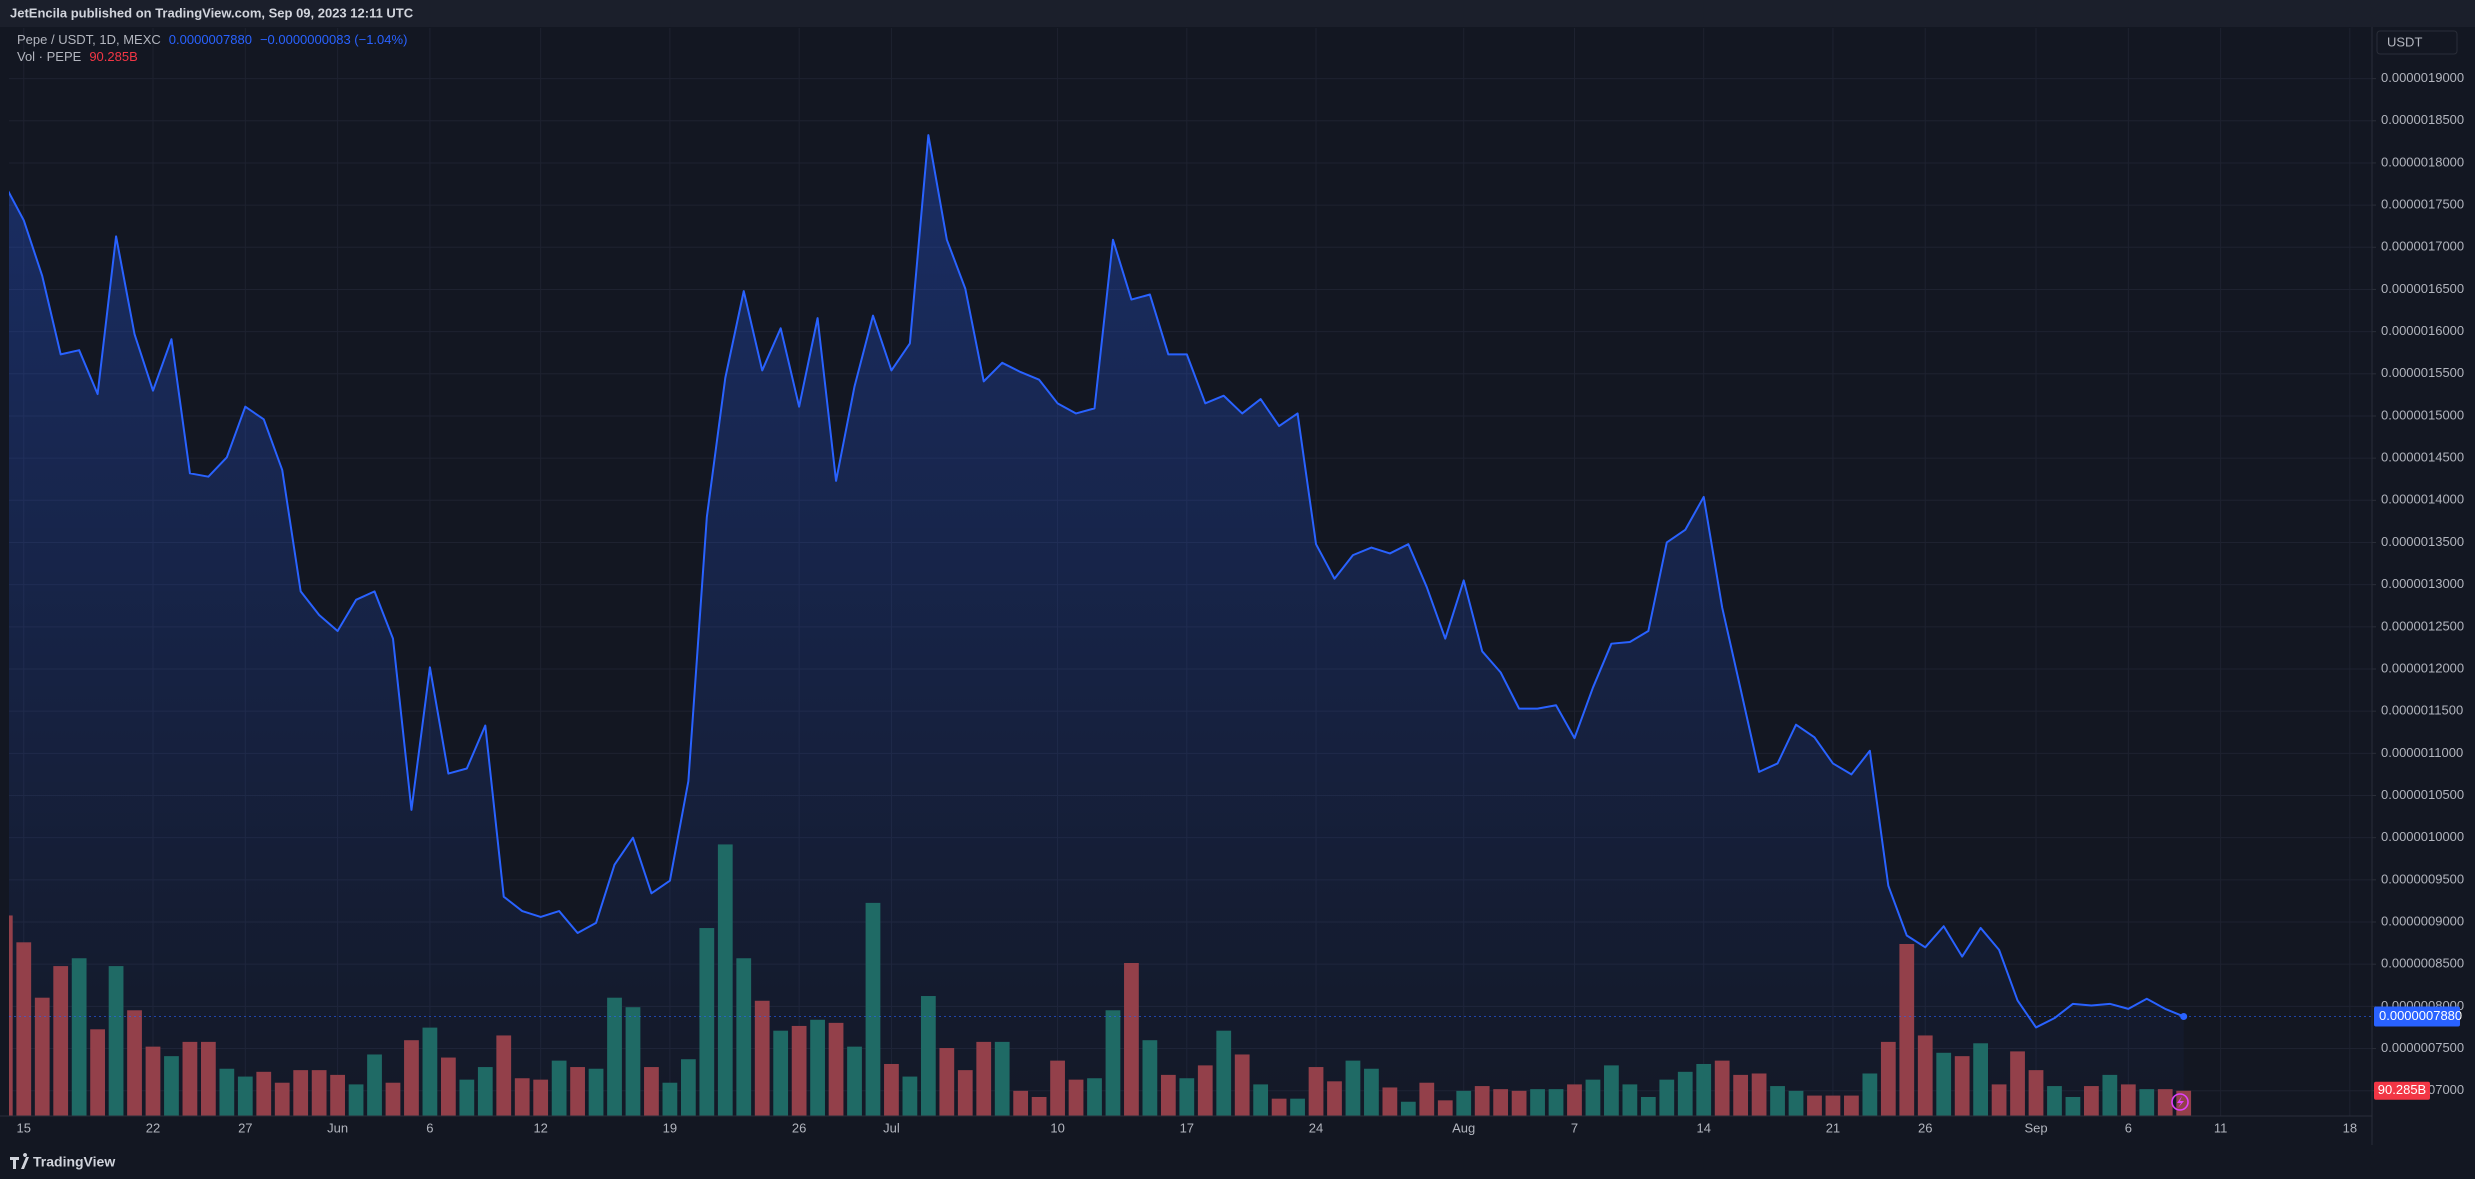 The image size is (2475, 1179). What do you see at coordinates (1316, 1127) in the screenshot?
I see `x-tick-label: 24` at bounding box center [1316, 1127].